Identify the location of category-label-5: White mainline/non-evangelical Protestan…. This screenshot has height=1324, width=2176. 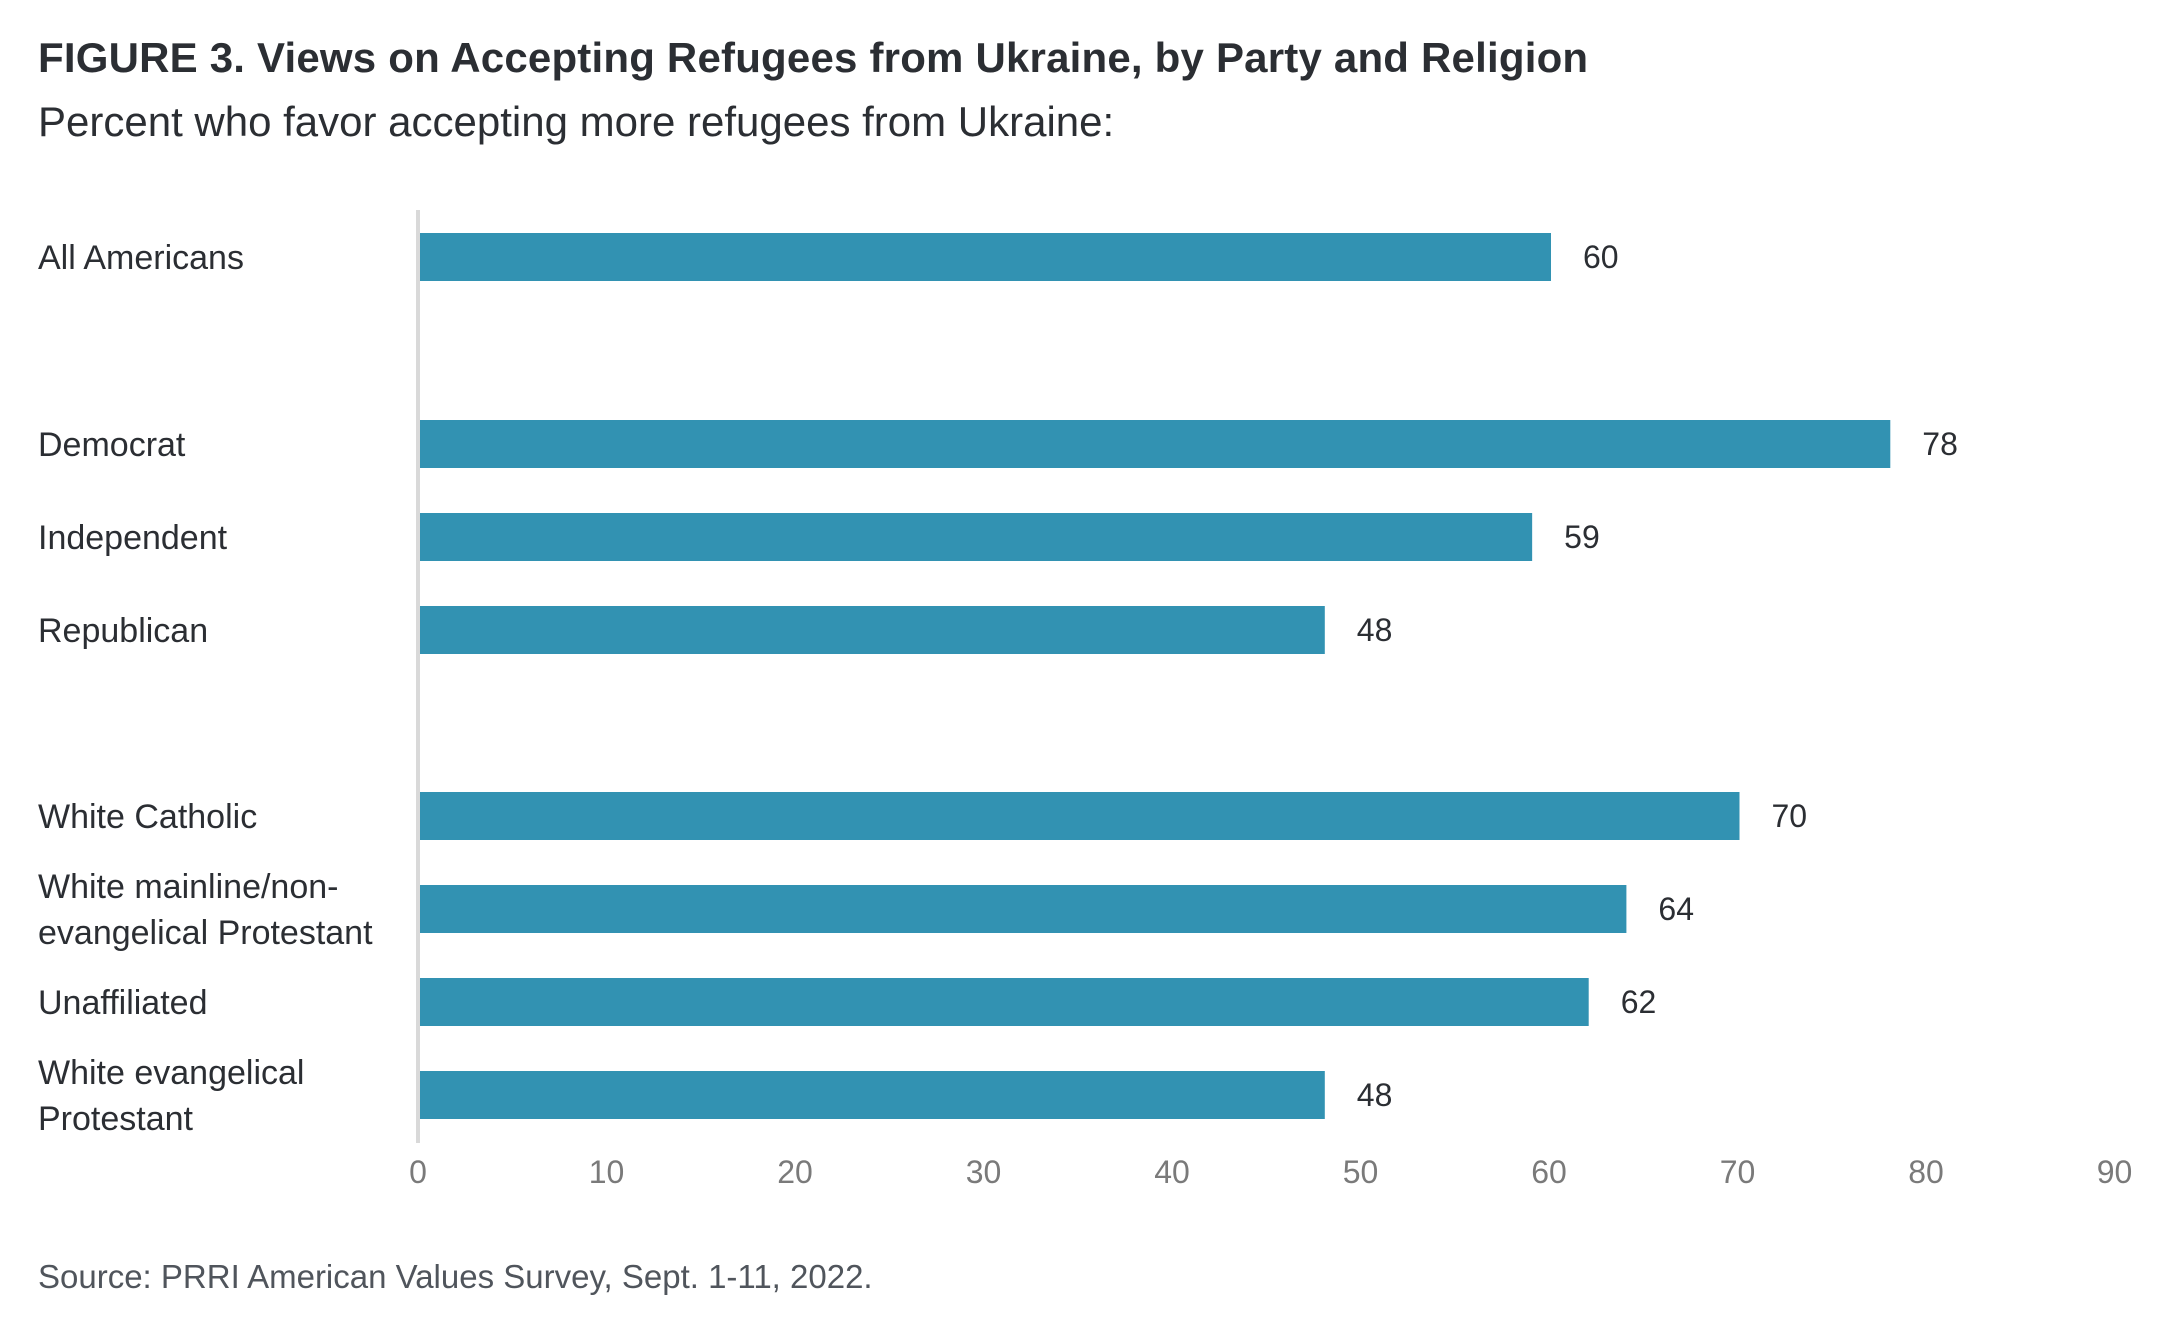
(205, 910).